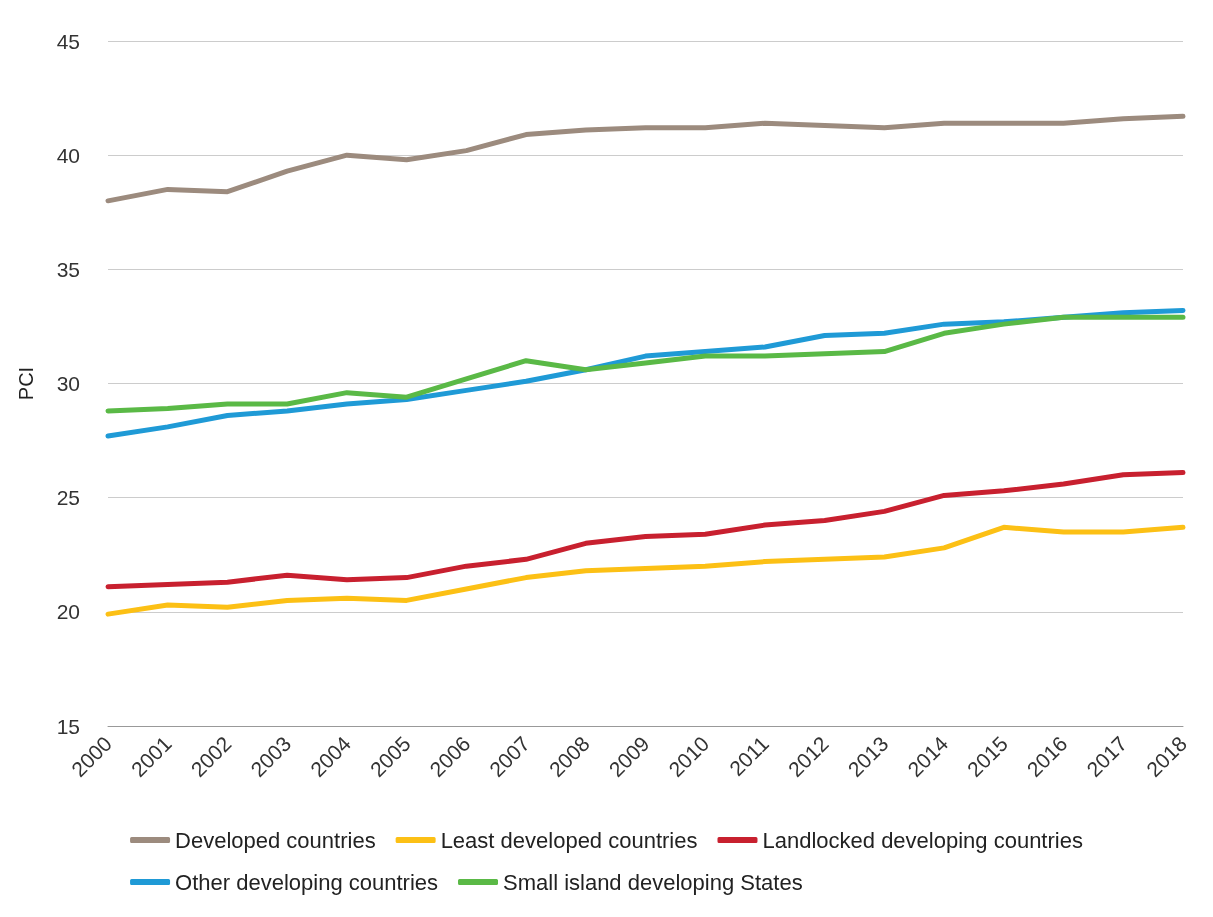 The width and height of the screenshot is (1213, 917). What do you see at coordinates (68, 612) in the screenshot?
I see `y-tick-label: 20` at bounding box center [68, 612].